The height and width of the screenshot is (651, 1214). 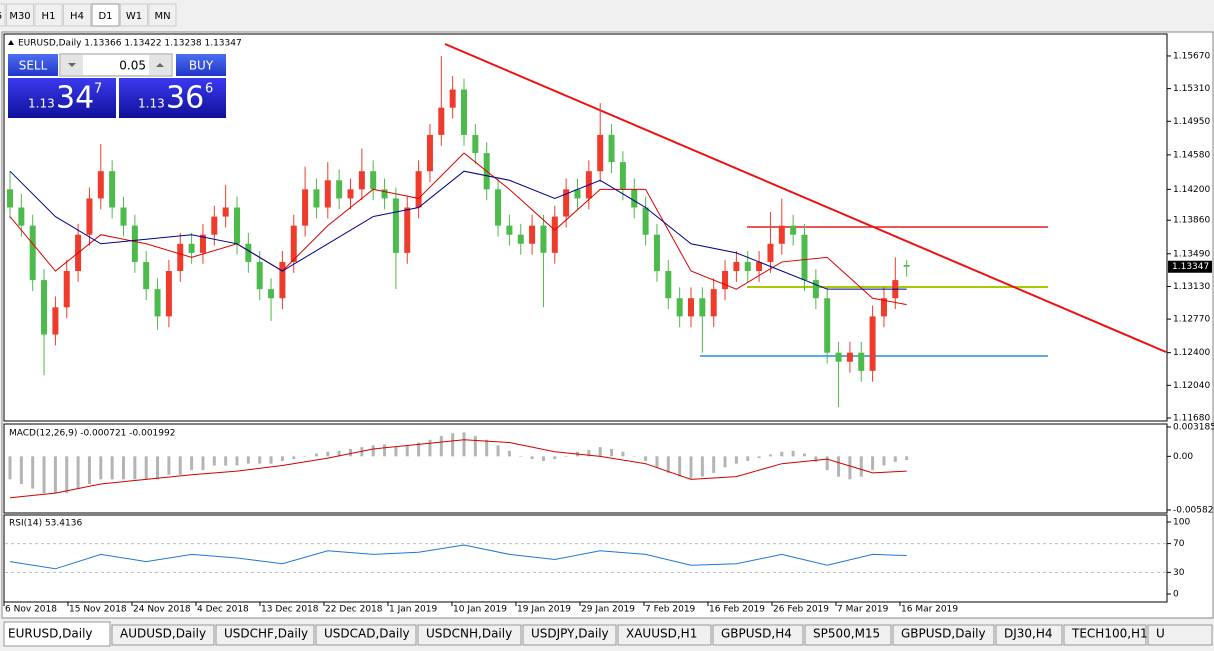 What do you see at coordinates (1191, 386) in the screenshot?
I see `y-tick-label: 1.12040` at bounding box center [1191, 386].